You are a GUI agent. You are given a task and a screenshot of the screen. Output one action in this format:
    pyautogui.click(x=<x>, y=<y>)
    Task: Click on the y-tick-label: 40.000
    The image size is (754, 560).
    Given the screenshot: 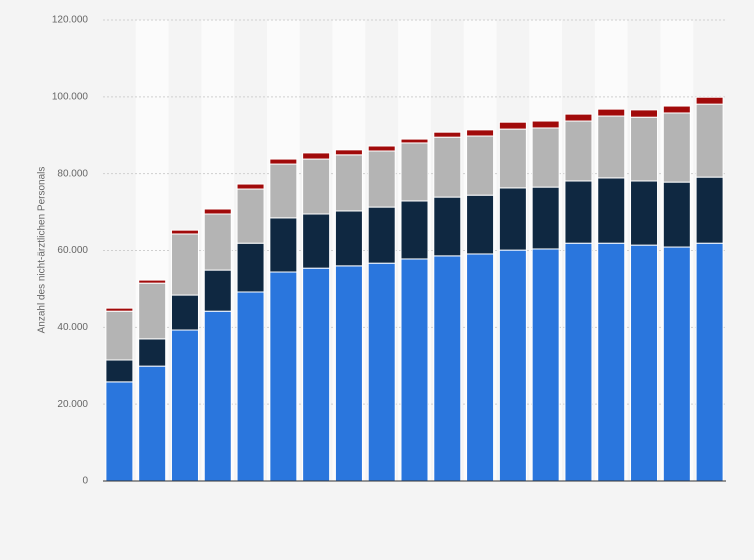 What is the action you would take?
    pyautogui.click(x=72, y=327)
    